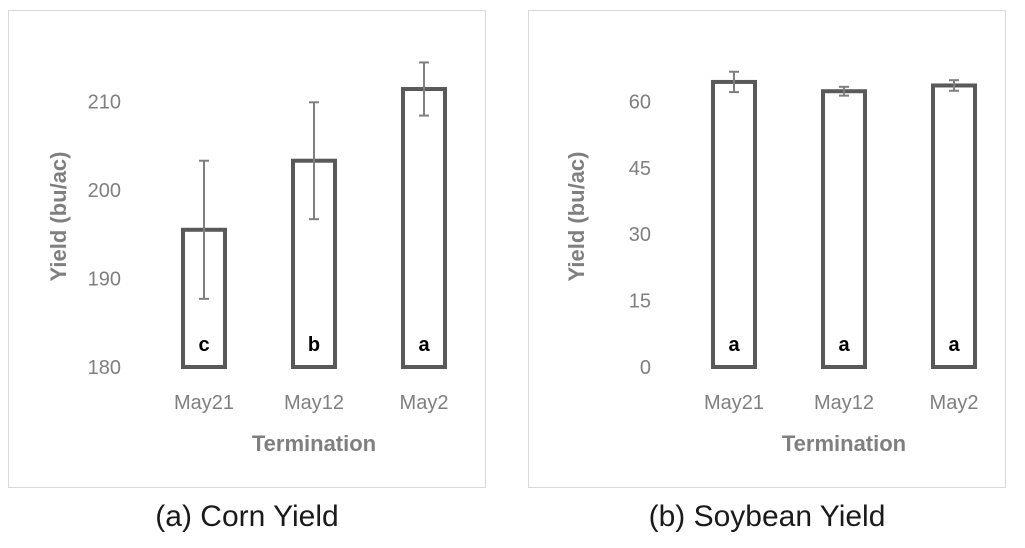 Image resolution: width=1025 pixels, height=548 pixels. Describe the element at coordinates (247, 516) in the screenshot. I see `corn-yield-caption: (a) Corn Yield` at that location.